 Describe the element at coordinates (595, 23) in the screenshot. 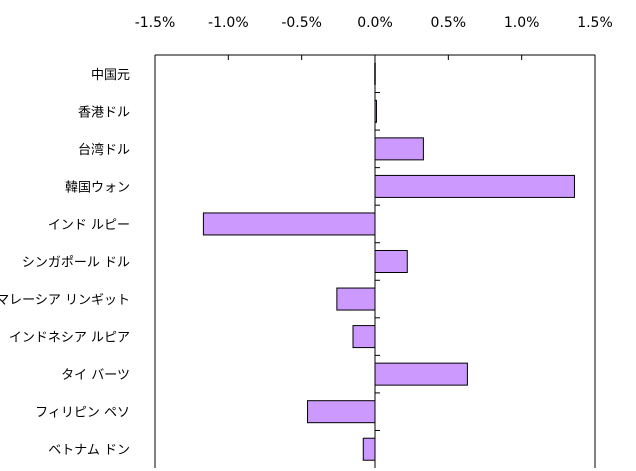

I see `x-tick-label: 1.5%` at that location.